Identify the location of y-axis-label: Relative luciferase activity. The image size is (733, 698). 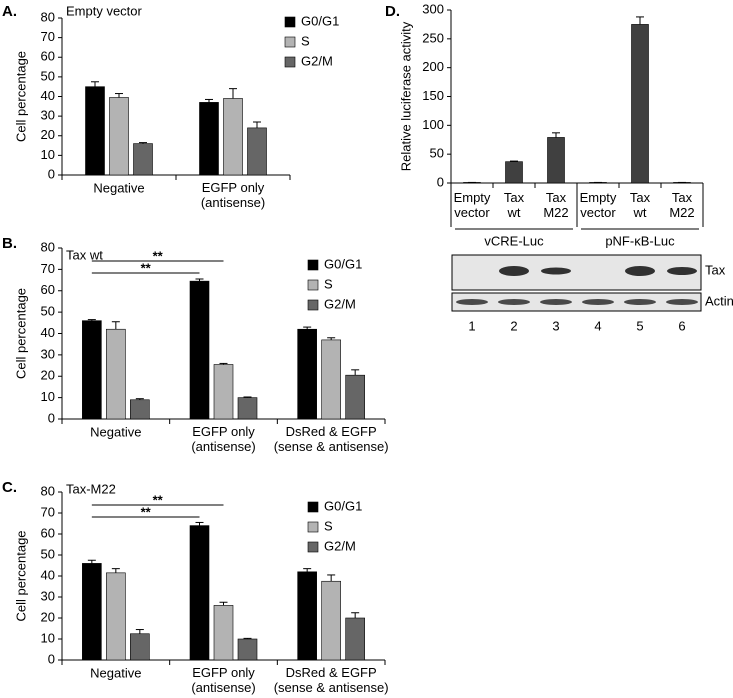
(405, 96).